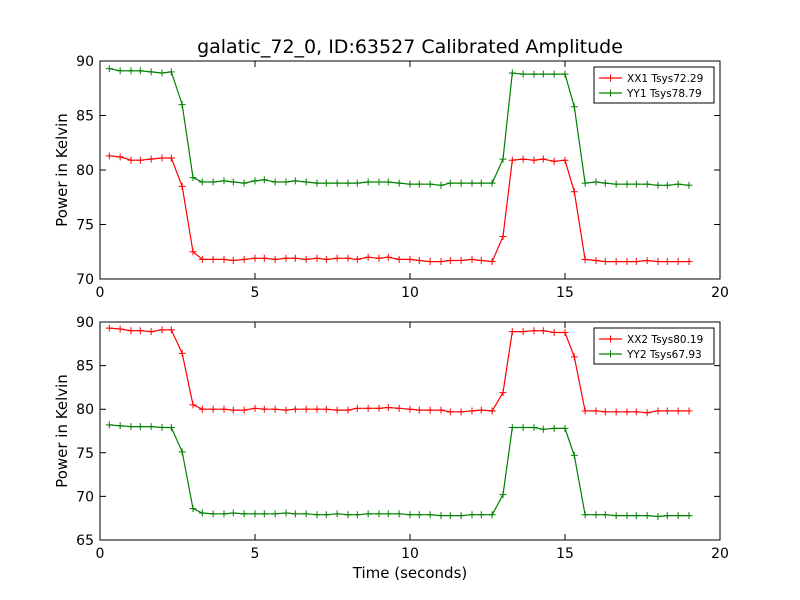  What do you see at coordinates (720, 554) in the screenshot?
I see `x-tick-label: 20` at bounding box center [720, 554].